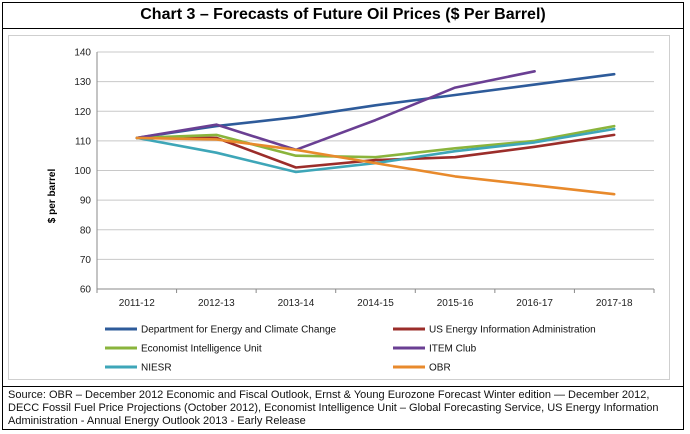 This screenshot has height=434, width=690. I want to click on legend-label: NIESR, so click(156, 368).